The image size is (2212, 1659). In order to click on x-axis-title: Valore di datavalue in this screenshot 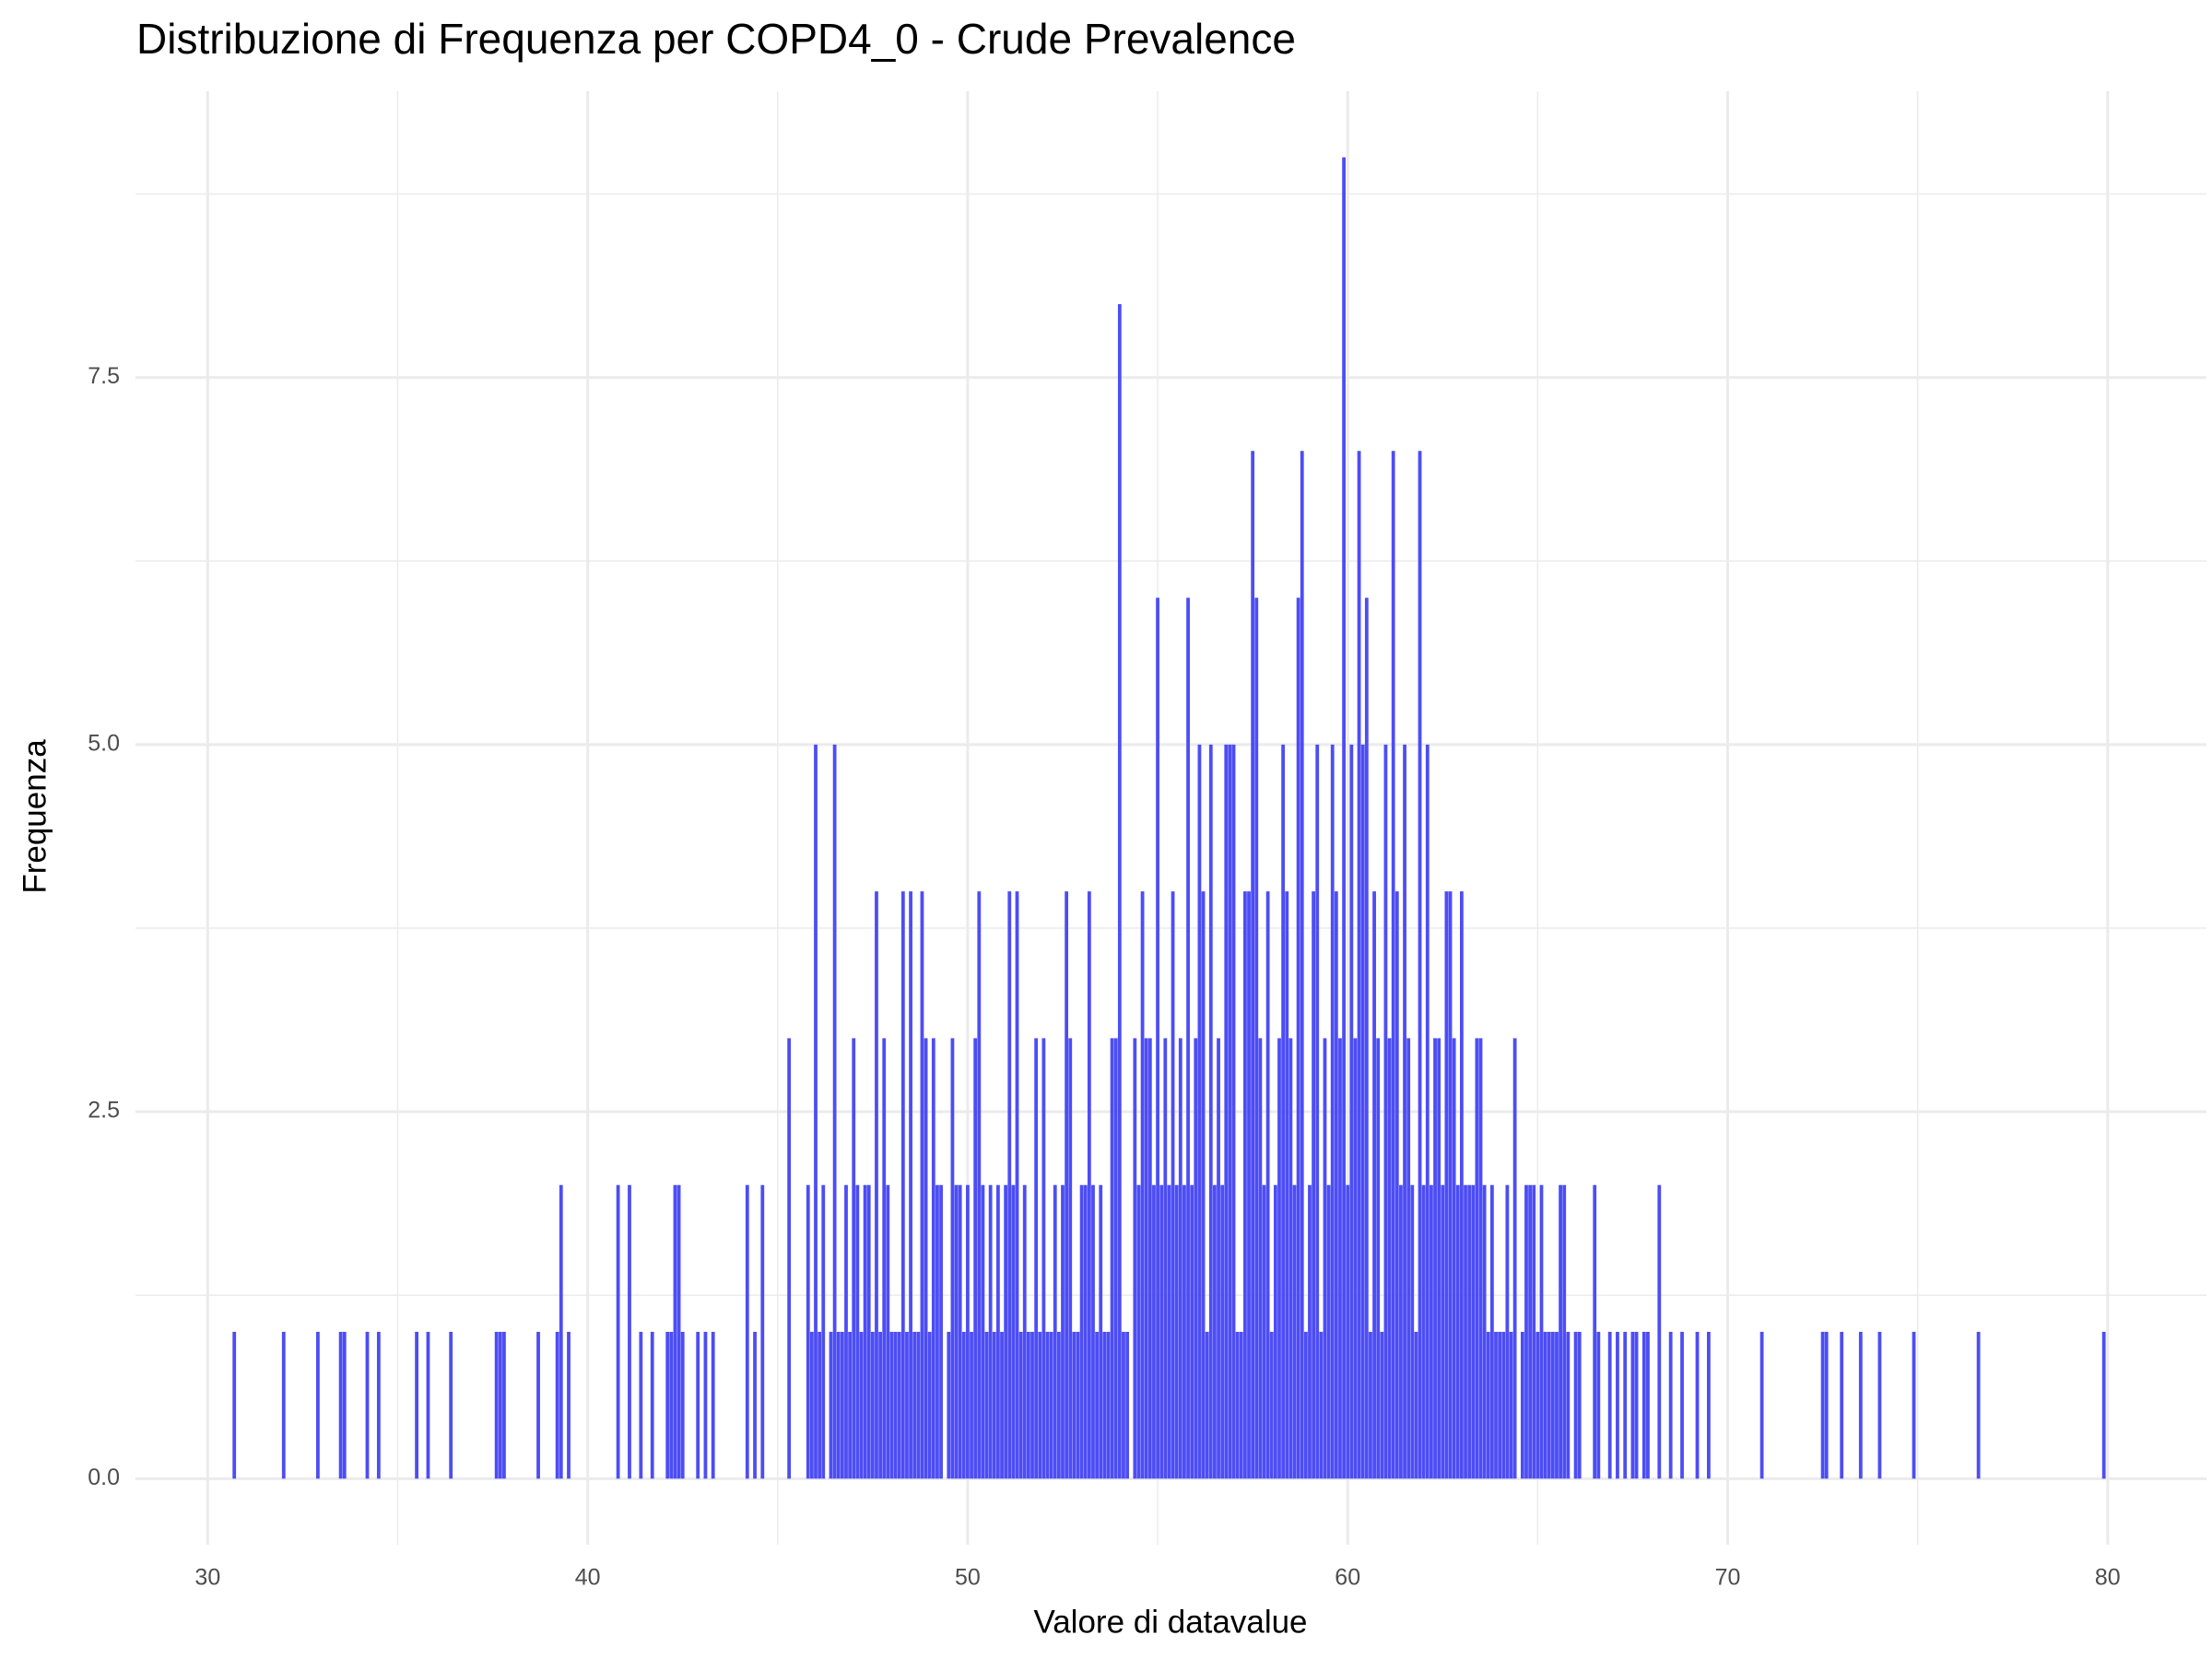, I will do `click(1170, 1622)`.